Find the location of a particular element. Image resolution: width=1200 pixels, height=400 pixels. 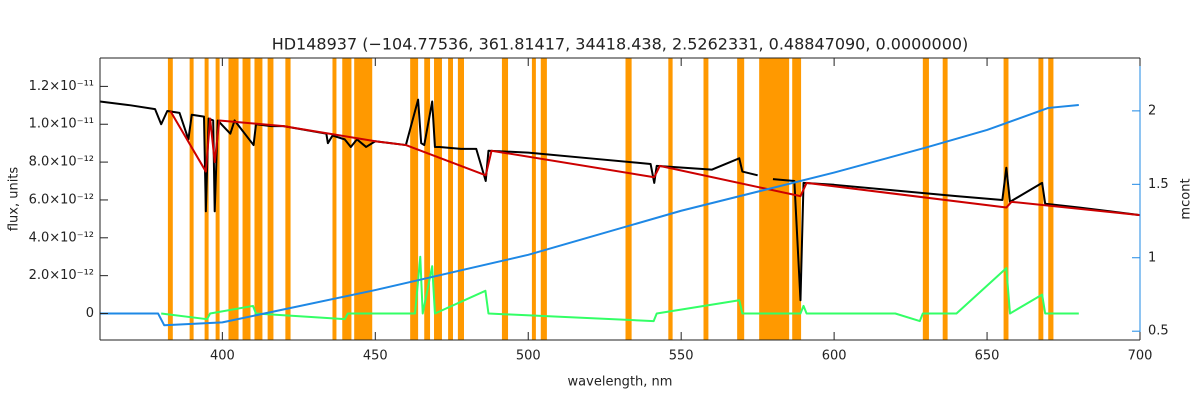

y-tick-label: 2.0×10⁻¹² is located at coordinates (61, 275).